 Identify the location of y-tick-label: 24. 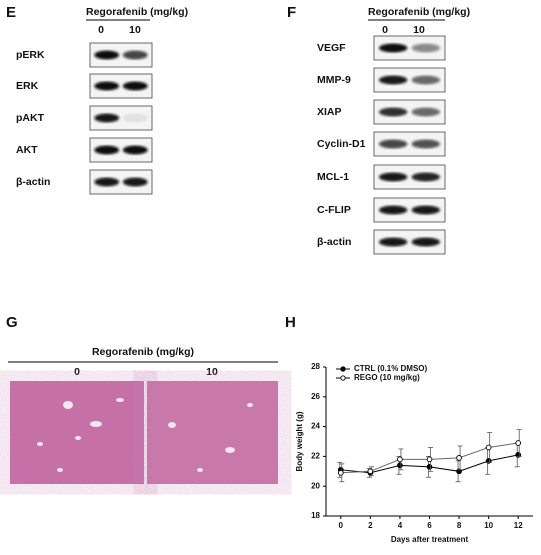
(315, 426).